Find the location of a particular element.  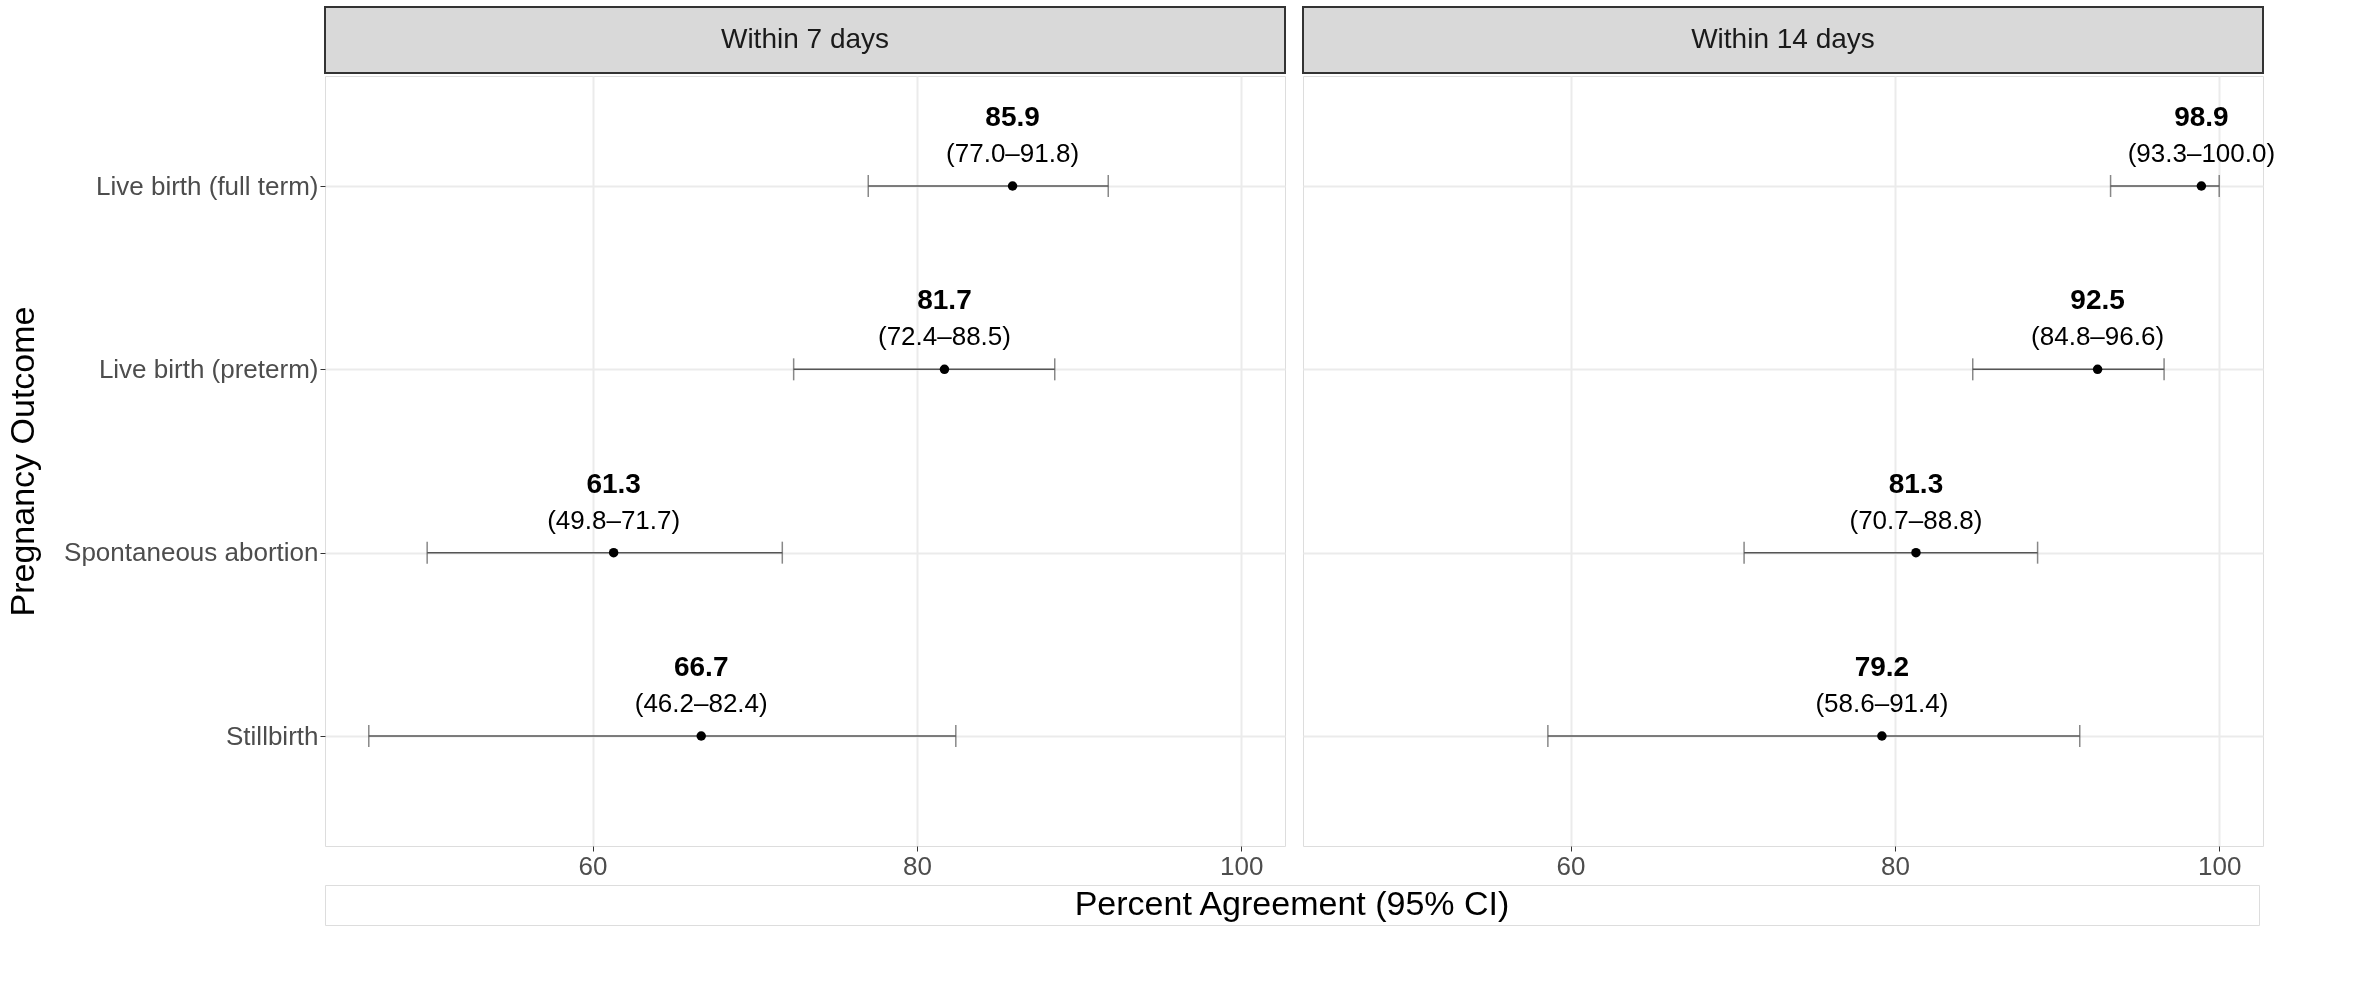

data-label: 81.3 is located at coordinates (1916, 483).